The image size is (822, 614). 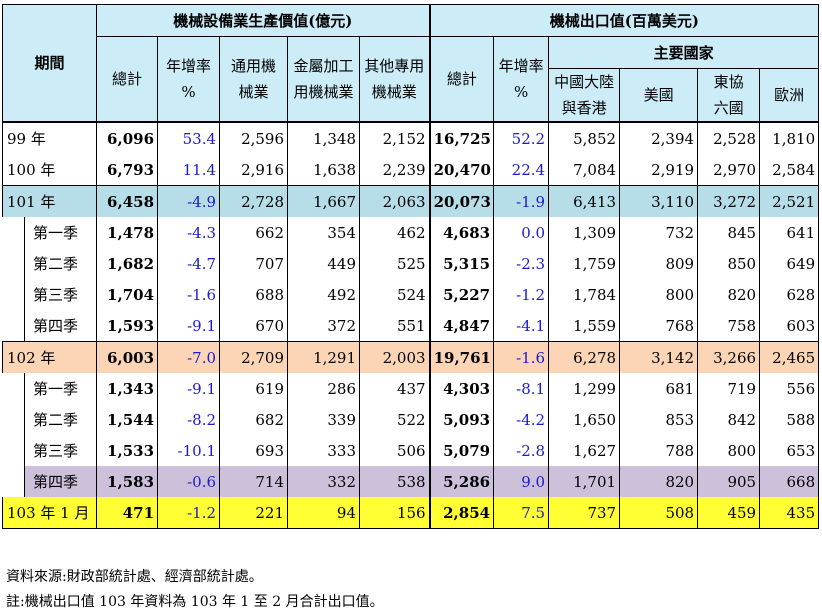 What do you see at coordinates (659, 294) in the screenshot?
I see `cell-usa: 800` at bounding box center [659, 294].